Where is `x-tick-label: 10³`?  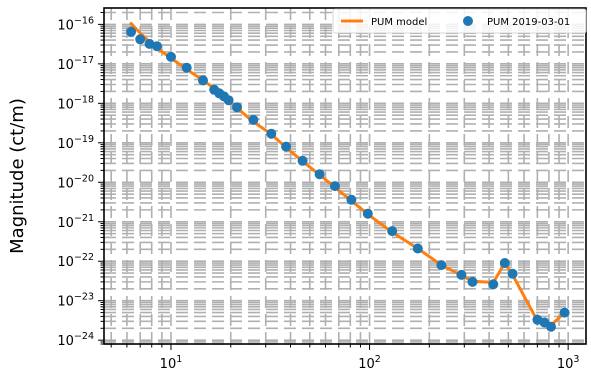 x-tick-label: 10³ is located at coordinates (568, 363).